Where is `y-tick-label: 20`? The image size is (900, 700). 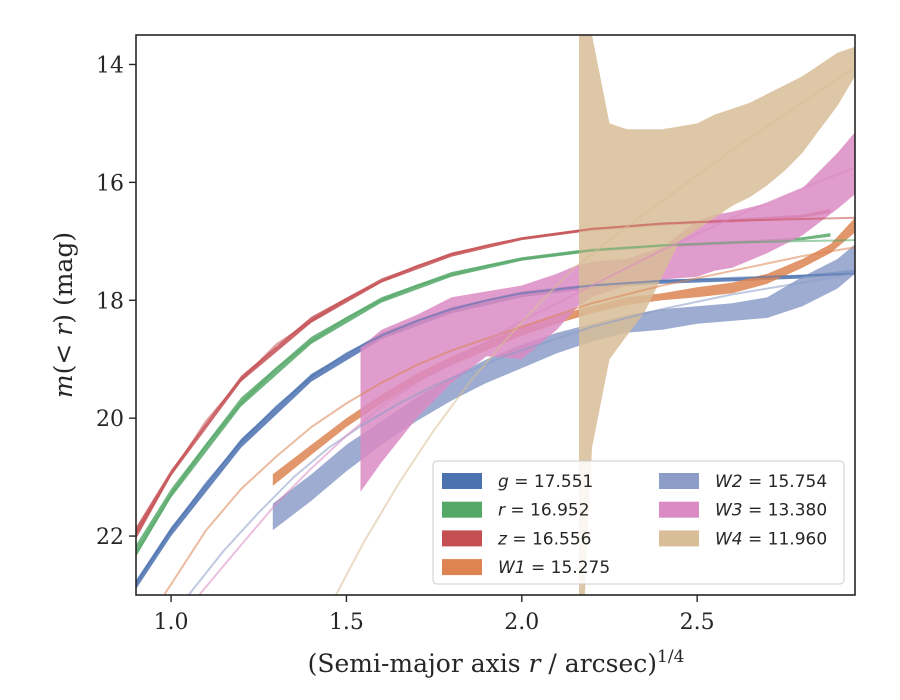
y-tick-label: 20 is located at coordinates (110, 419).